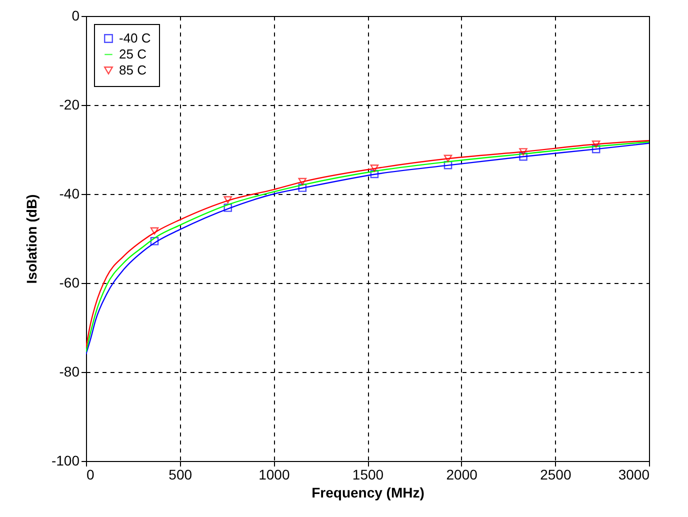  What do you see at coordinates (634, 474) in the screenshot?
I see `x-tick-label: 3000` at bounding box center [634, 474].